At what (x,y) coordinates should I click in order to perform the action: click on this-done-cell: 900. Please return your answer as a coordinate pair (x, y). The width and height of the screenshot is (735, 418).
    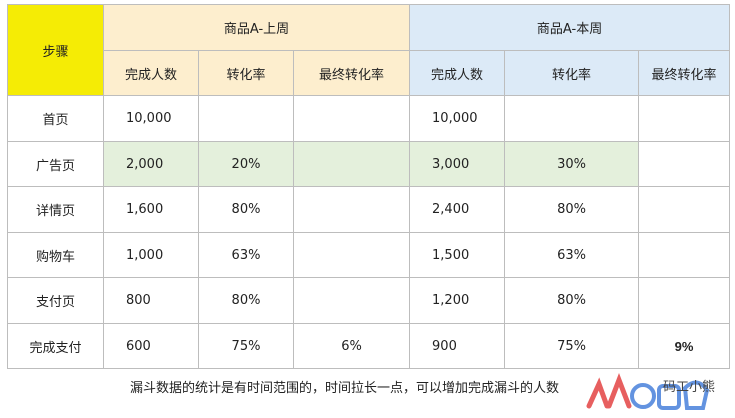
    Looking at the image, I should click on (457, 346).